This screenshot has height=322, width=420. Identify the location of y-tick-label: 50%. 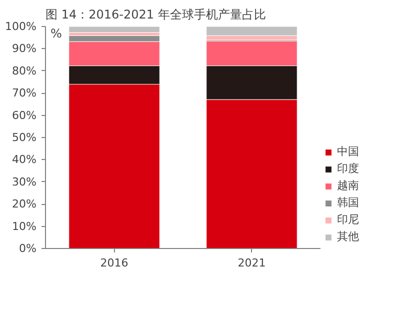
(24, 137).